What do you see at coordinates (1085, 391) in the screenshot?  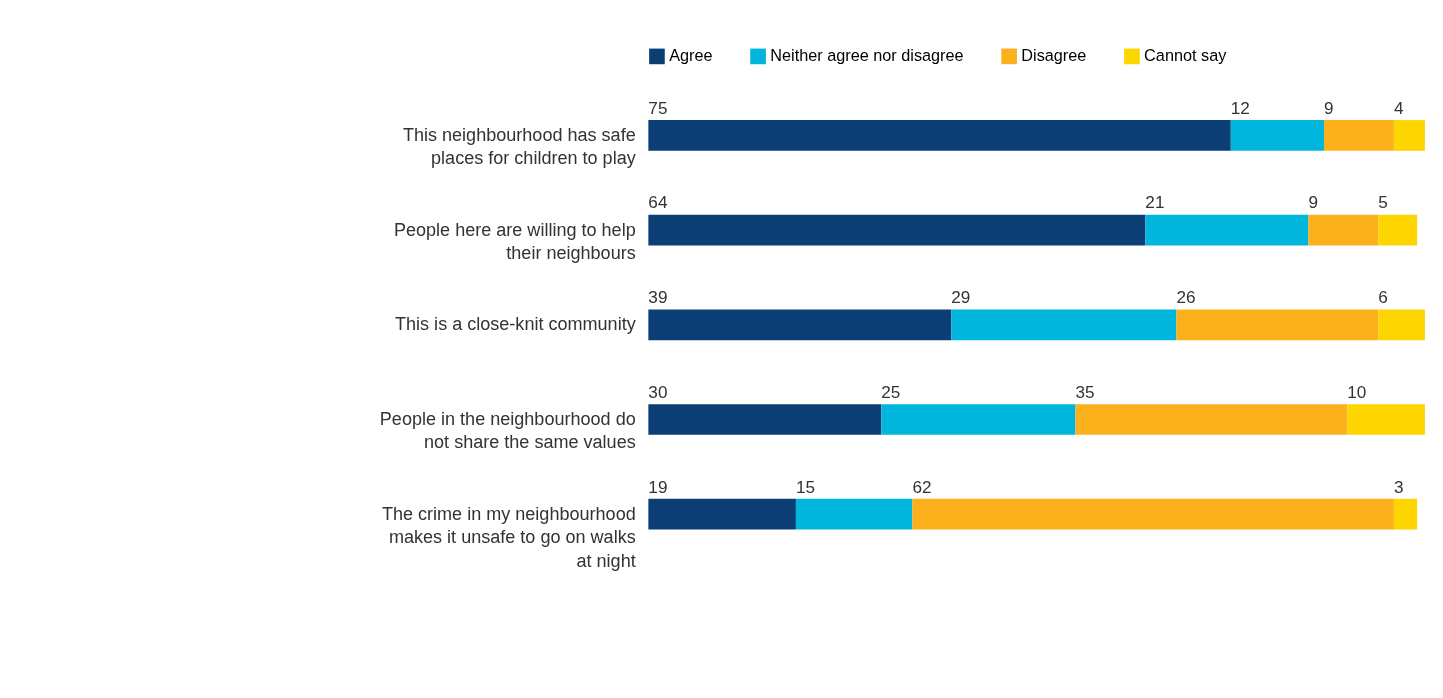 I see `data-label: 35` at bounding box center [1085, 391].